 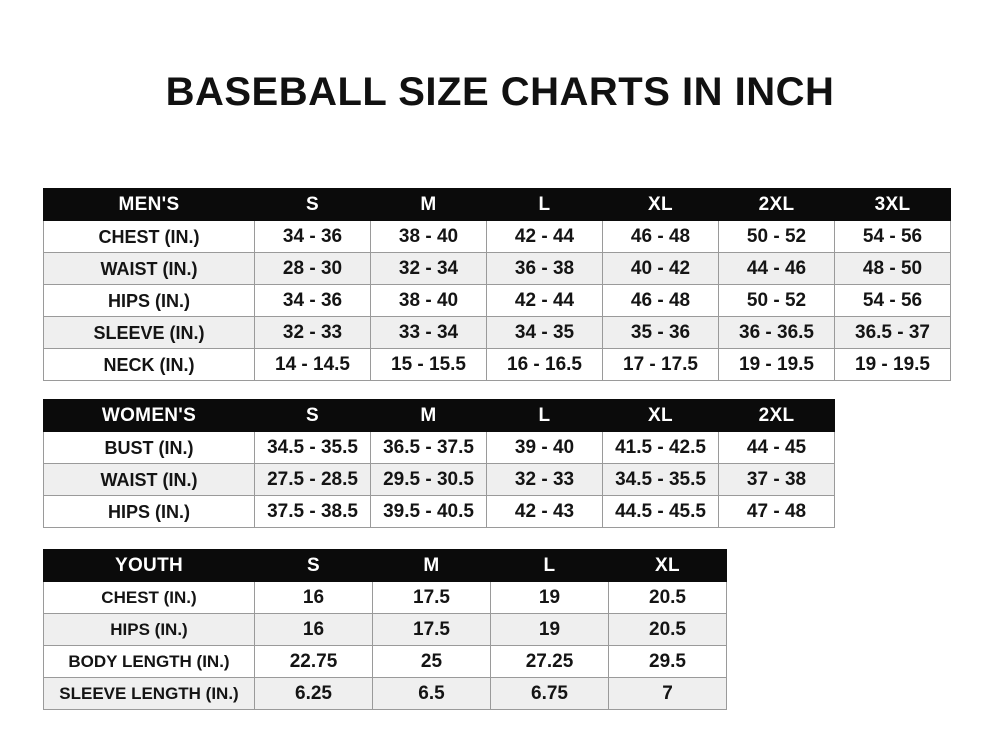 What do you see at coordinates (667, 565) in the screenshot?
I see `youth-size-header-xl: XL` at bounding box center [667, 565].